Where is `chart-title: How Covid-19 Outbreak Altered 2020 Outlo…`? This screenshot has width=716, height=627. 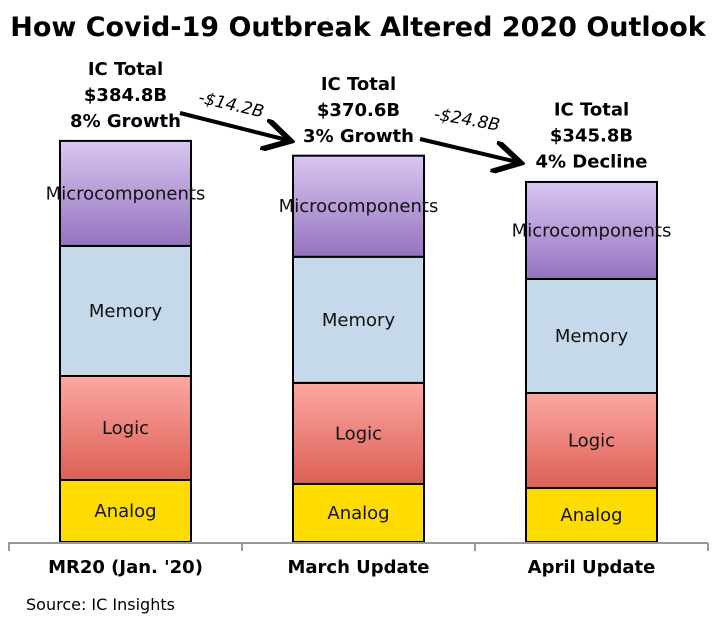
chart-title: How Covid-19 Outbreak Altered 2020 Outlo… is located at coordinates (358, 27).